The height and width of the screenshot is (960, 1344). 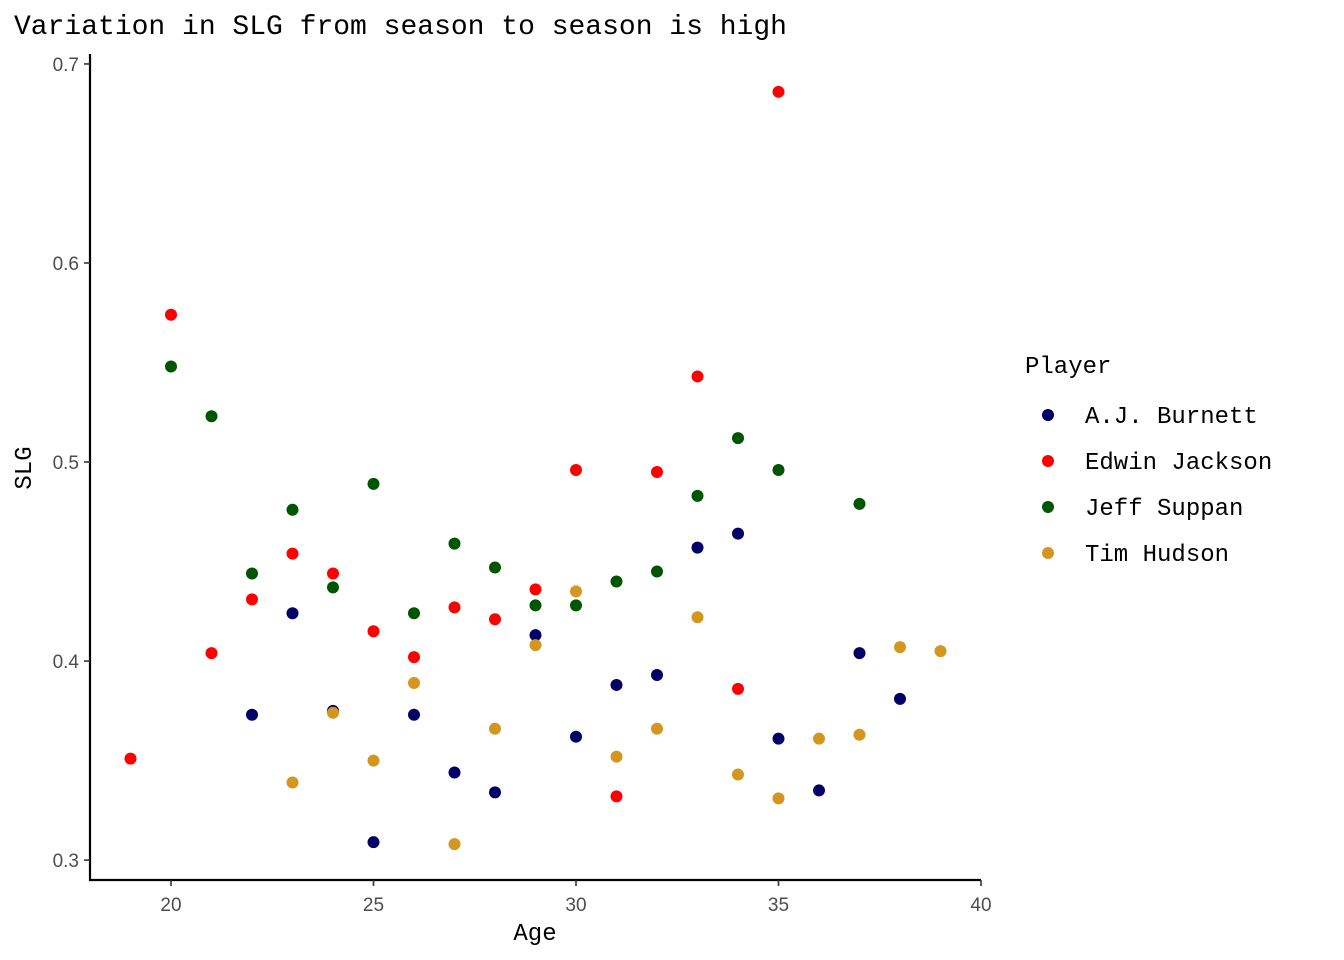 What do you see at coordinates (66, 65) in the screenshot?
I see `y-tick-label: 0.7` at bounding box center [66, 65].